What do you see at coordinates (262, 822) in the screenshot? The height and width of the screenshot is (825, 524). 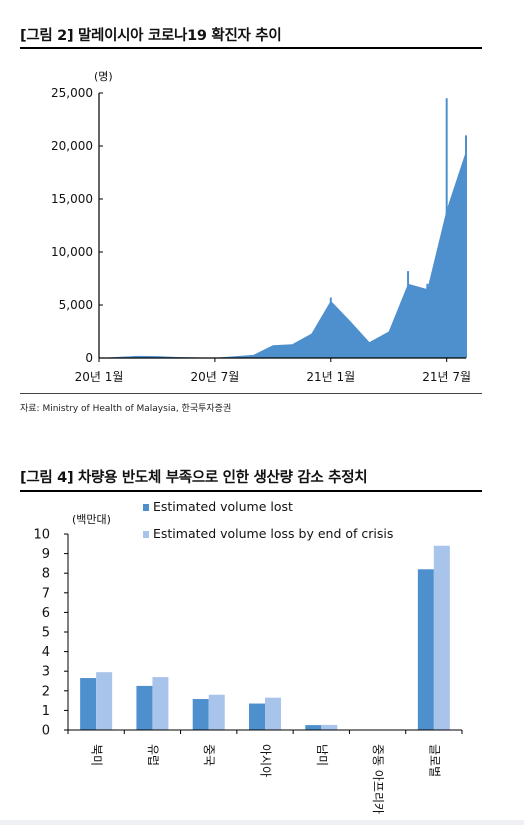 I see `bottom-strip` at bounding box center [262, 822].